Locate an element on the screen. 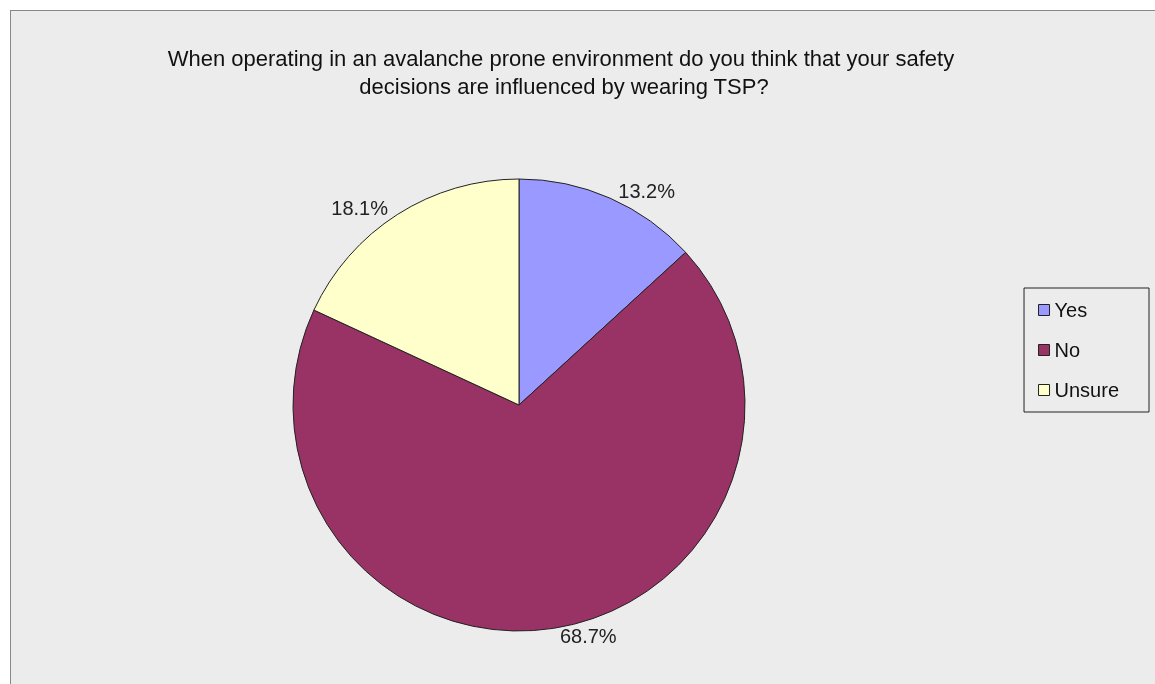  data-label: 18.1% is located at coordinates (360, 207).